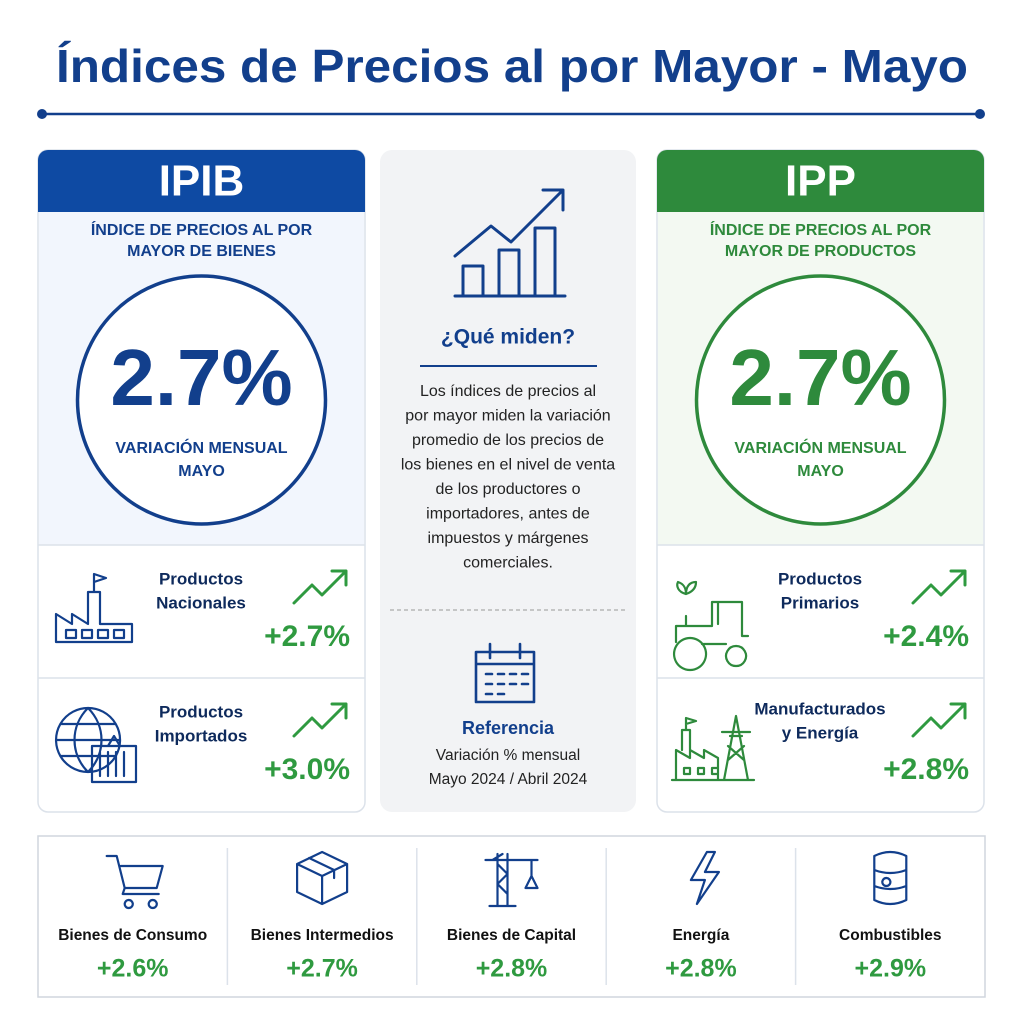  Describe the element at coordinates (508, 779) in the screenshot. I see `reference-line: Mayo 2024 / Abril 2024` at that location.